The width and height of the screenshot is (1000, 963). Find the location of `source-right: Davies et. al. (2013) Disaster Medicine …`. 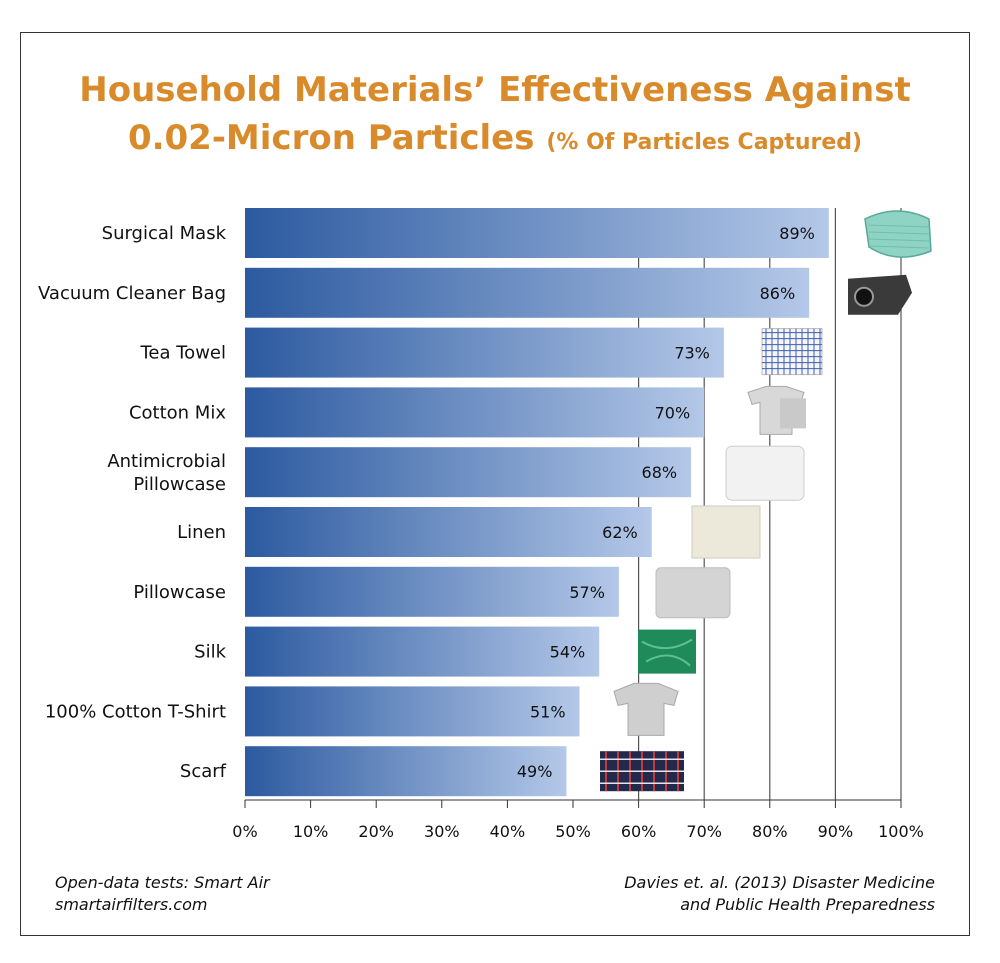

source-right: Davies et. al. (2013) Disaster Medicine … is located at coordinates (779, 894).